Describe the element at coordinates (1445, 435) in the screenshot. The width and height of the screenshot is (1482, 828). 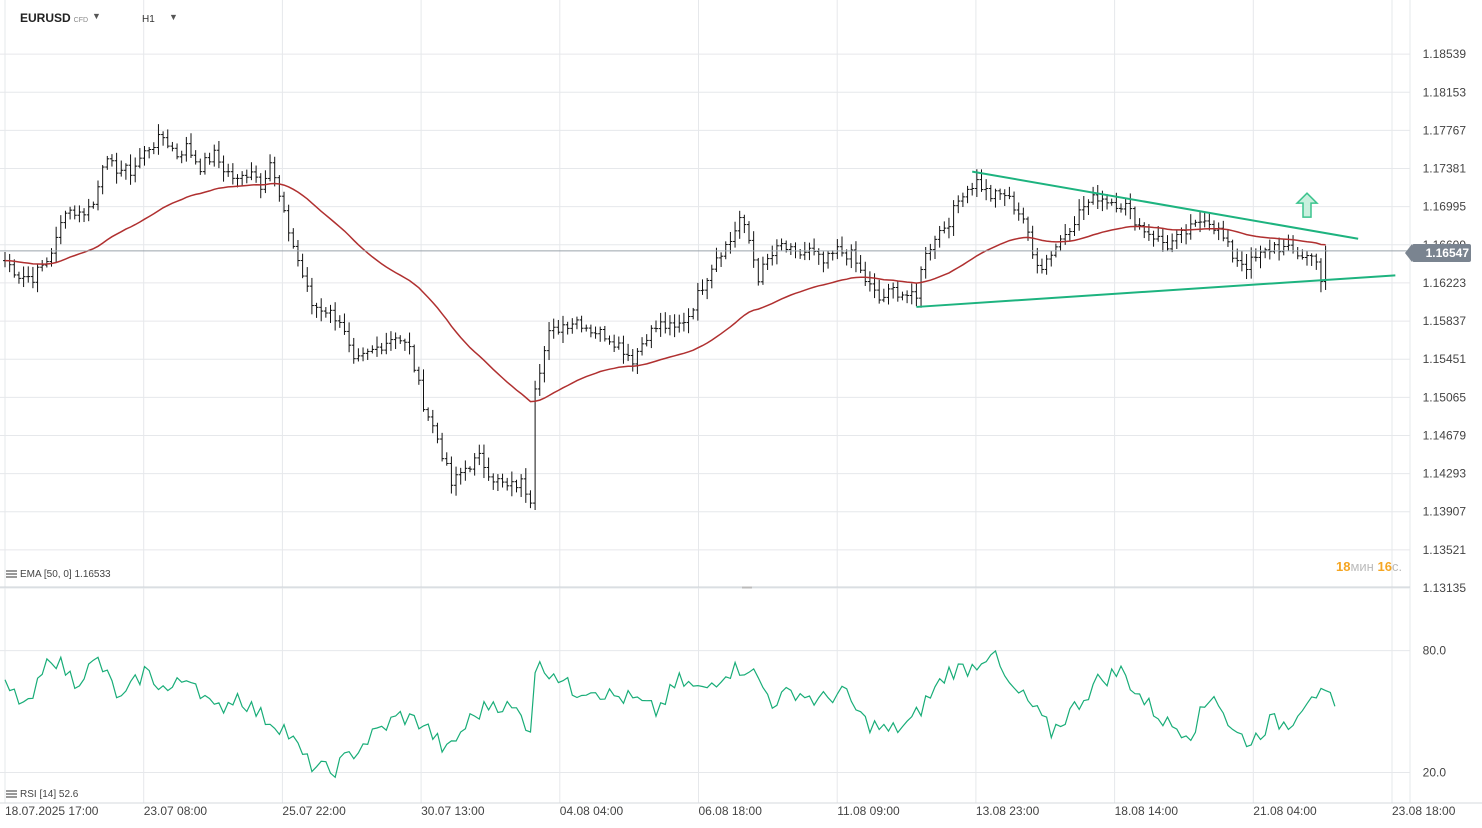
I see `price-tick-label: 1.14679` at that location.